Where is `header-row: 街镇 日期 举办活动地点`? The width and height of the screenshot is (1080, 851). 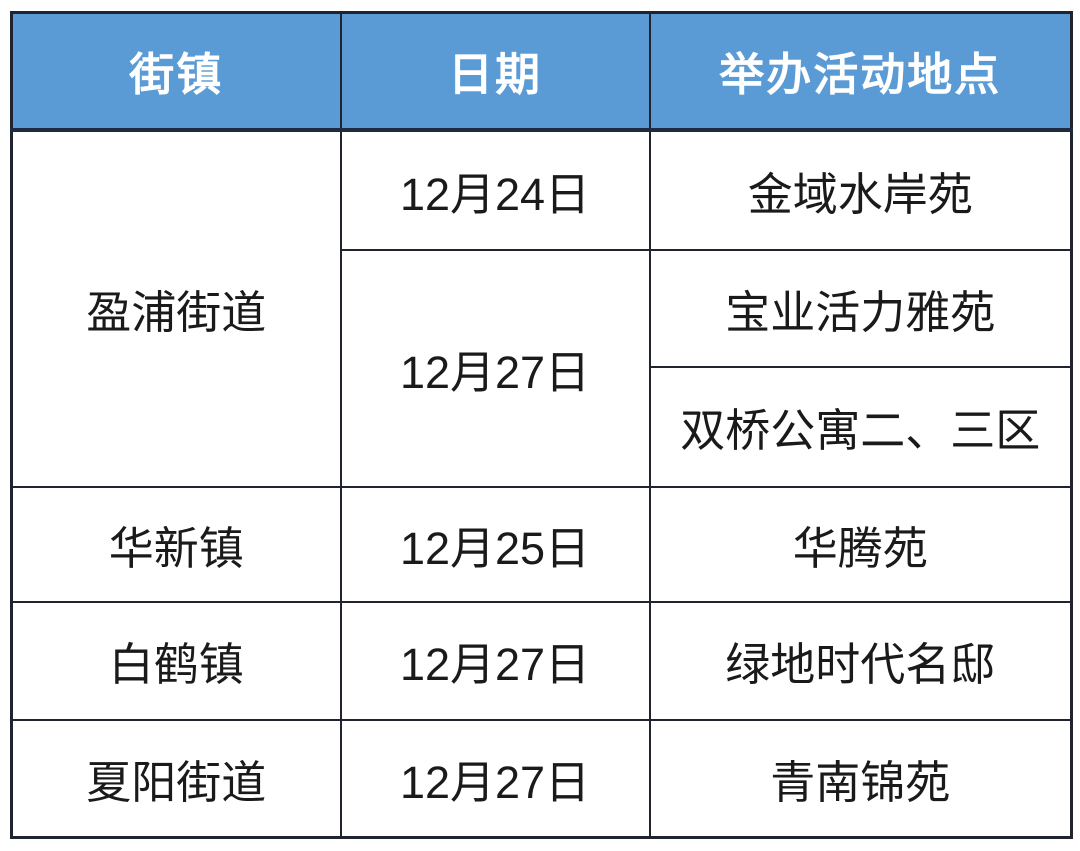 header-row: 街镇 日期 举办活动地点 is located at coordinates (541, 71).